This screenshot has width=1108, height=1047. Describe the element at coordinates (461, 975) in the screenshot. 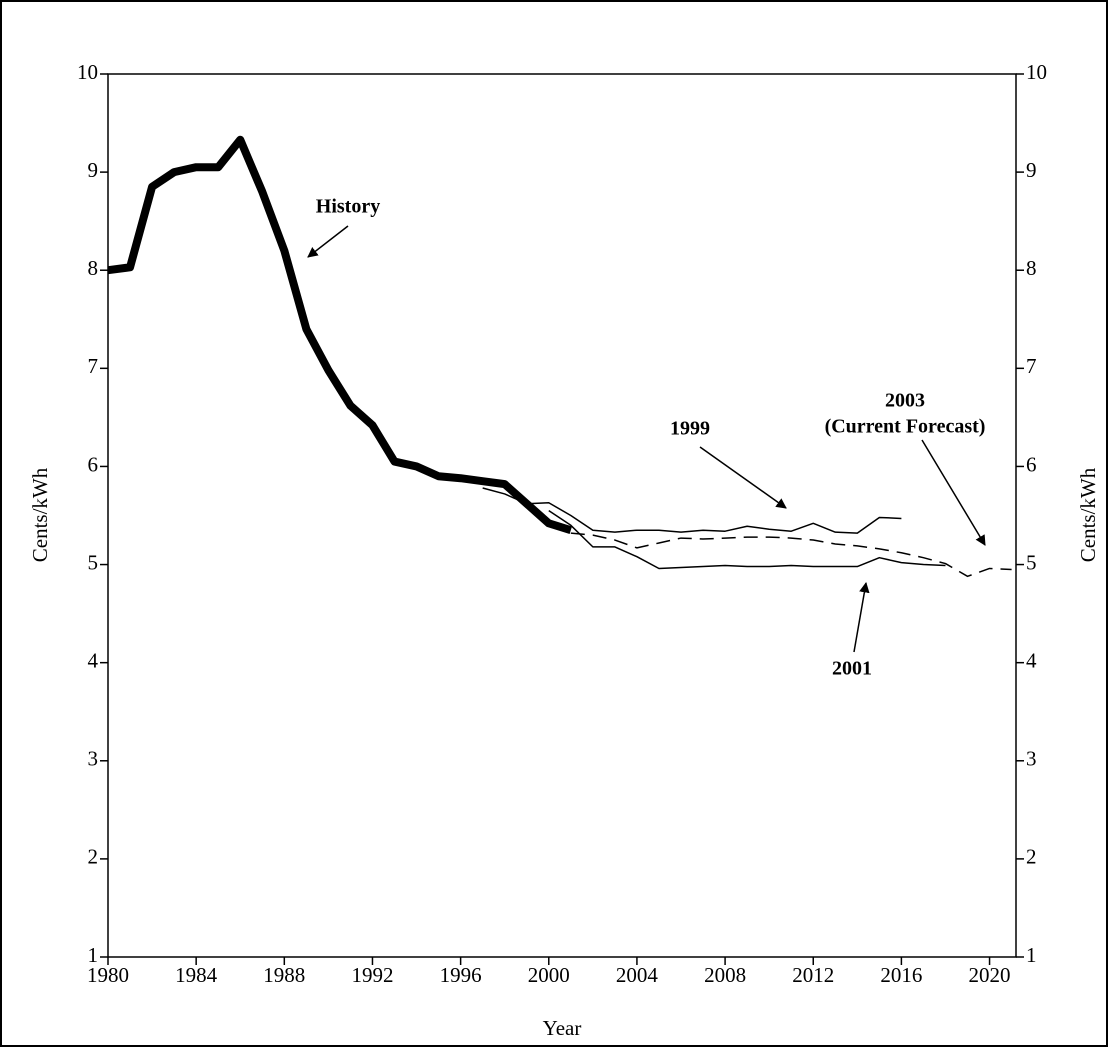

I see `x-tick-label: 1996` at that location.